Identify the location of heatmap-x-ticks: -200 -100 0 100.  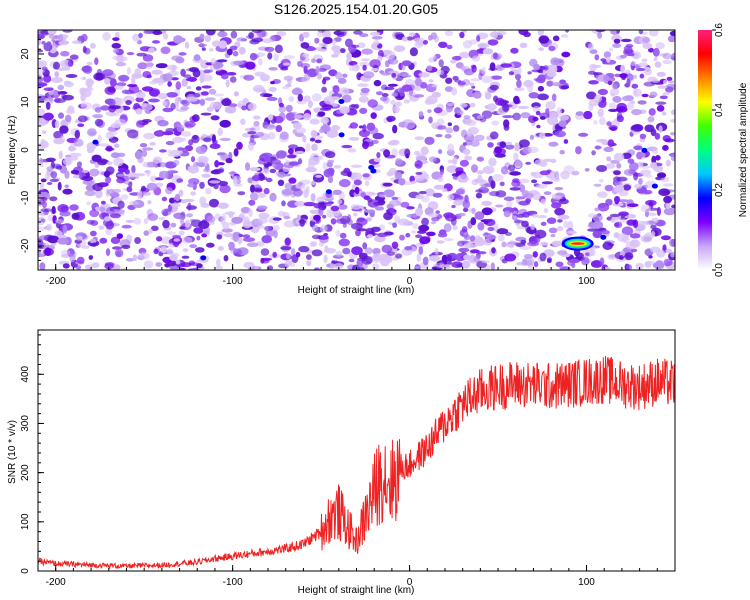
(356, 275).